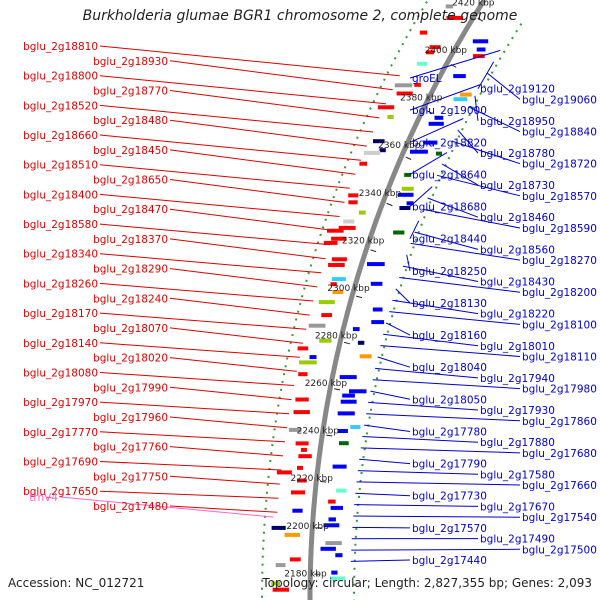  What do you see at coordinates (130, 62) in the screenshot?
I see `forward-gene-label: bglu_2g18930` at bounding box center [130, 62].